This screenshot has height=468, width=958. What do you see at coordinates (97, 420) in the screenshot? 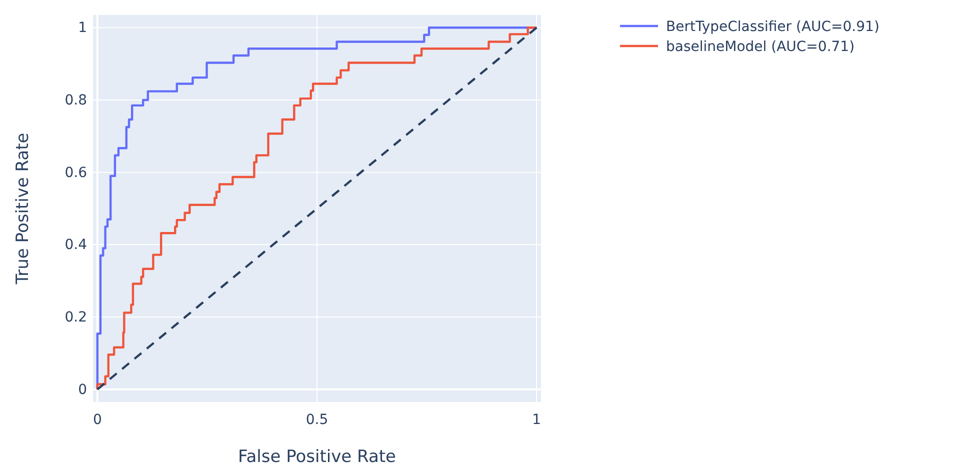
I see `x-tick-label: 0` at bounding box center [97, 420].